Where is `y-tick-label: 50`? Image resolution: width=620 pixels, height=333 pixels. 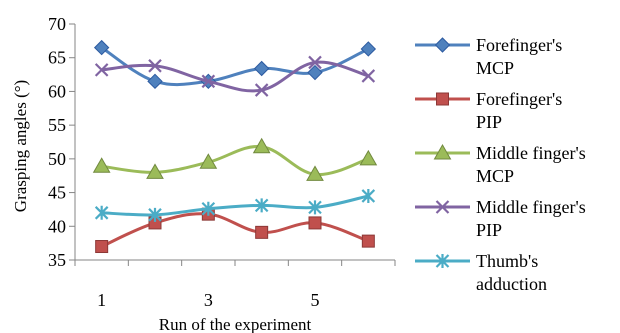
y-tick-label: 50 is located at coordinates (57, 159).